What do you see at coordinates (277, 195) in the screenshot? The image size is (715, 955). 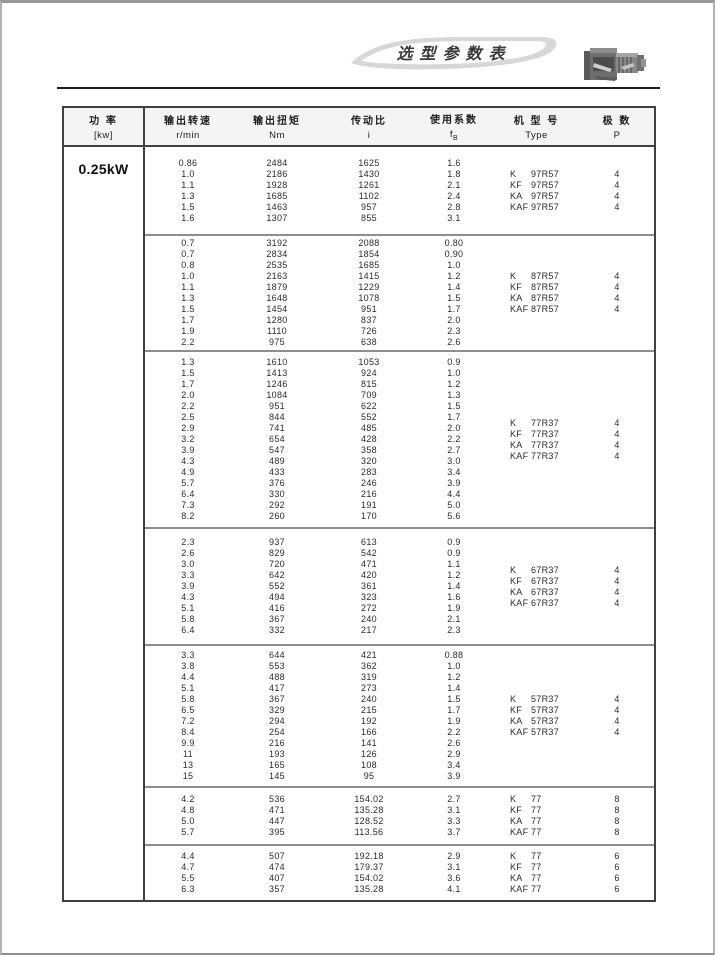 I see `cell-value: 1685` at bounding box center [277, 195].